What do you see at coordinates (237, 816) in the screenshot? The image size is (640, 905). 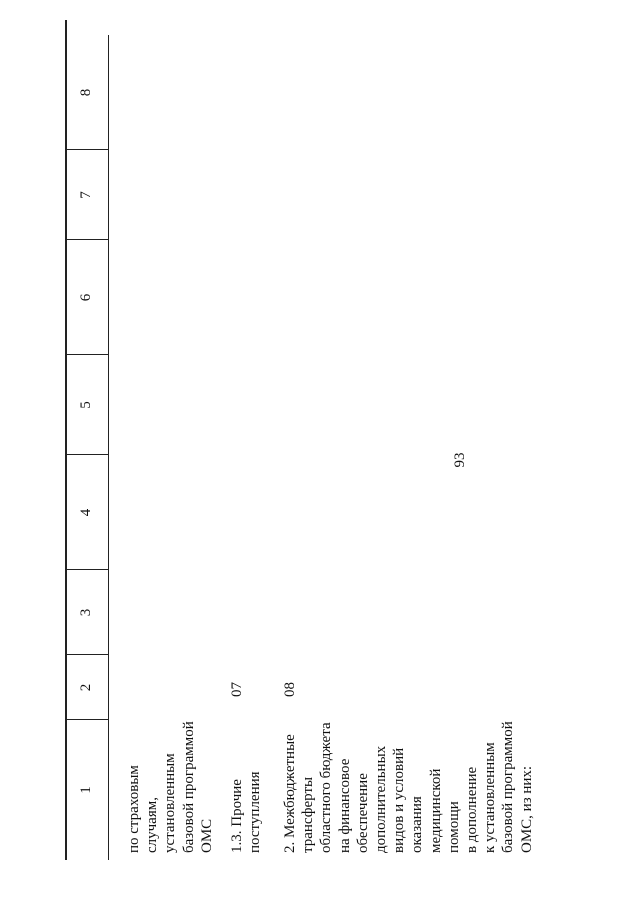 I see `row-label-line: 1.3. Прочие` at bounding box center [237, 816].